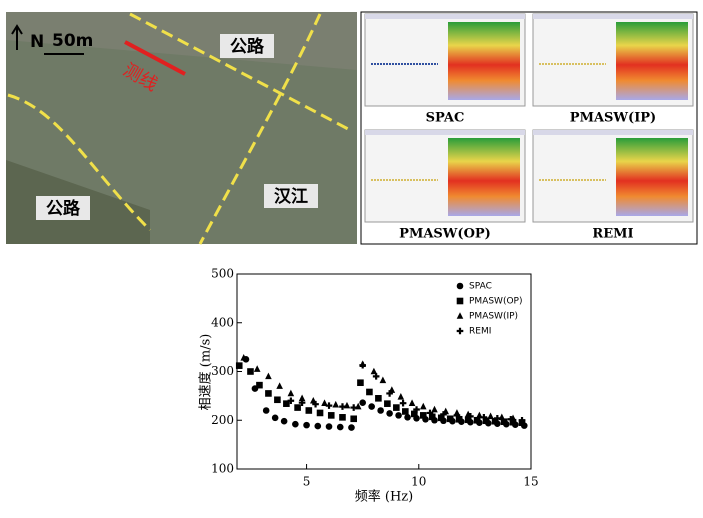 This screenshot has height=518, width=703. Describe the element at coordinates (222, 322) in the screenshot. I see `y-tick-label: 400` at that location.